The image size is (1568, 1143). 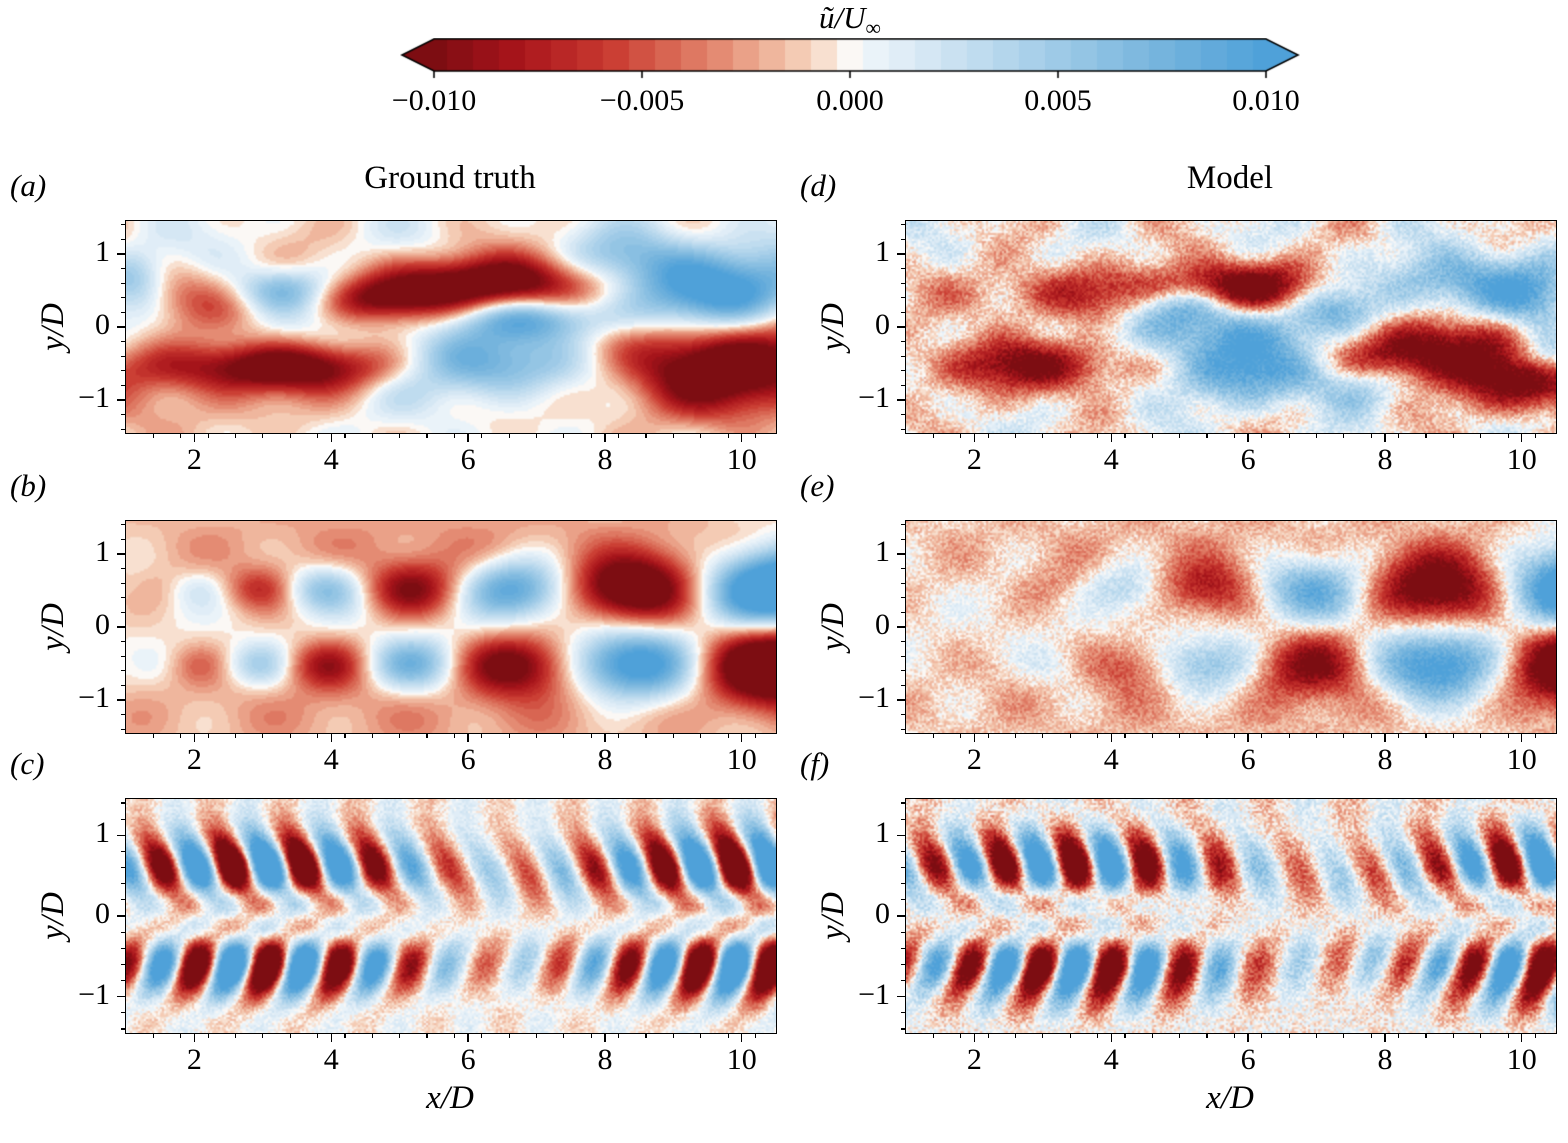 I want to click on x-tick-label: 6, so click(x=1248, y=1059).